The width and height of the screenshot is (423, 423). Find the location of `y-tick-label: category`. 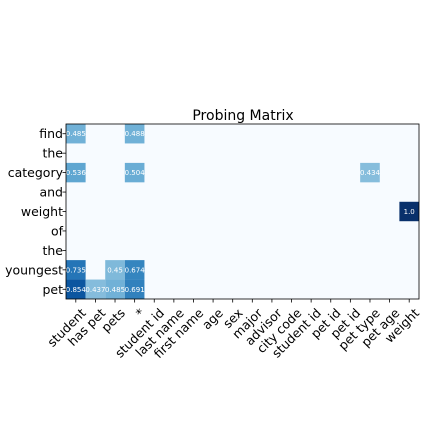

y-tick-label: category is located at coordinates (36, 172).